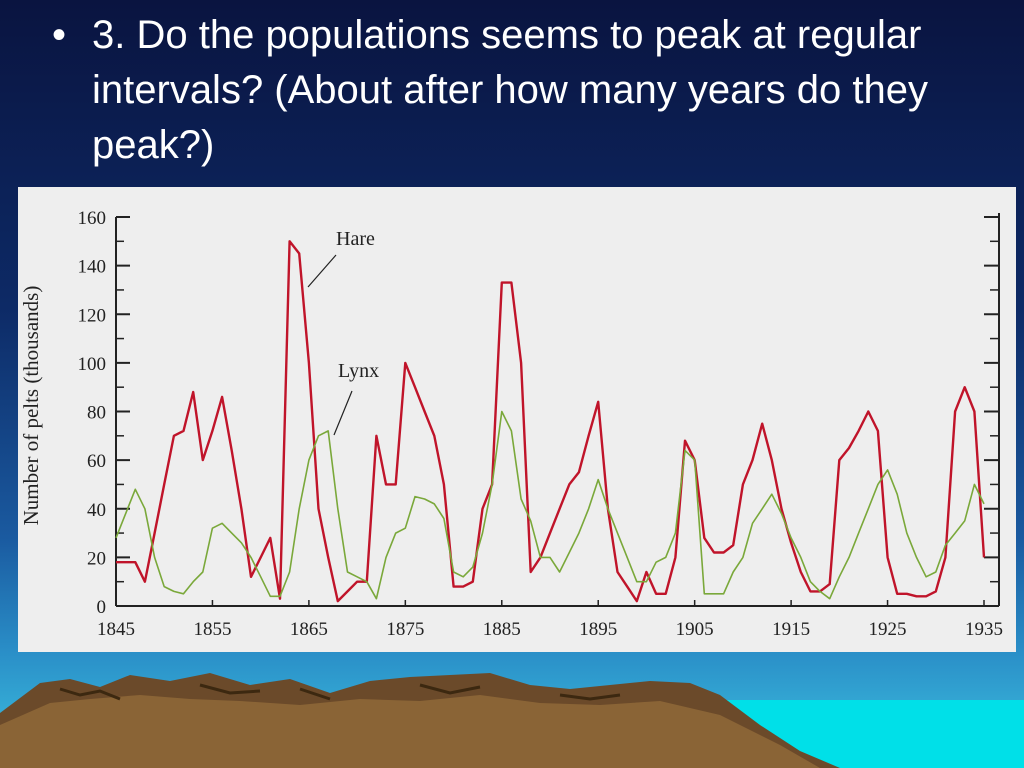 This screenshot has width=1024, height=768. What do you see at coordinates (96, 413) in the screenshot?
I see `y-tick-label: 80` at bounding box center [96, 413].